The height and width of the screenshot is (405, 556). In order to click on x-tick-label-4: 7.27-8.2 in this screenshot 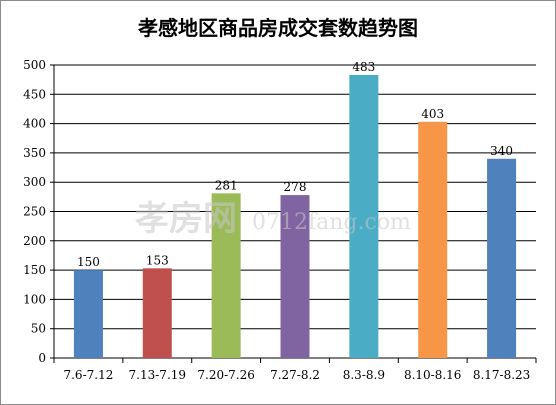, I will do `click(295, 375)`.